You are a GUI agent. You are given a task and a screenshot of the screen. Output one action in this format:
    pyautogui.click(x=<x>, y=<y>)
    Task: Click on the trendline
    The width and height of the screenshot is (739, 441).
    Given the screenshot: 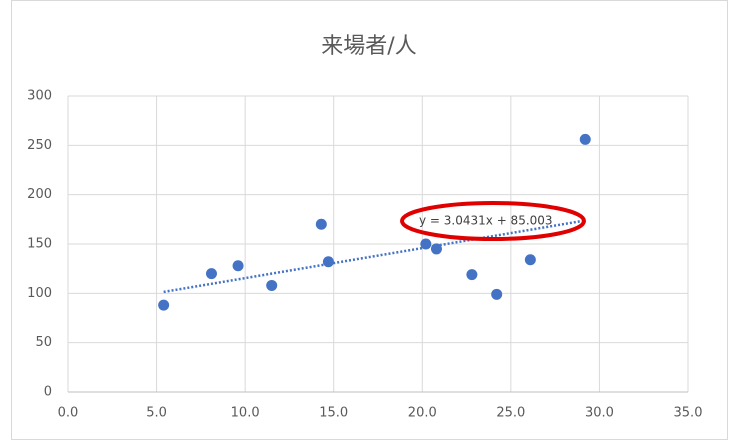 What is the action you would take?
    pyautogui.click(x=374, y=256)
    